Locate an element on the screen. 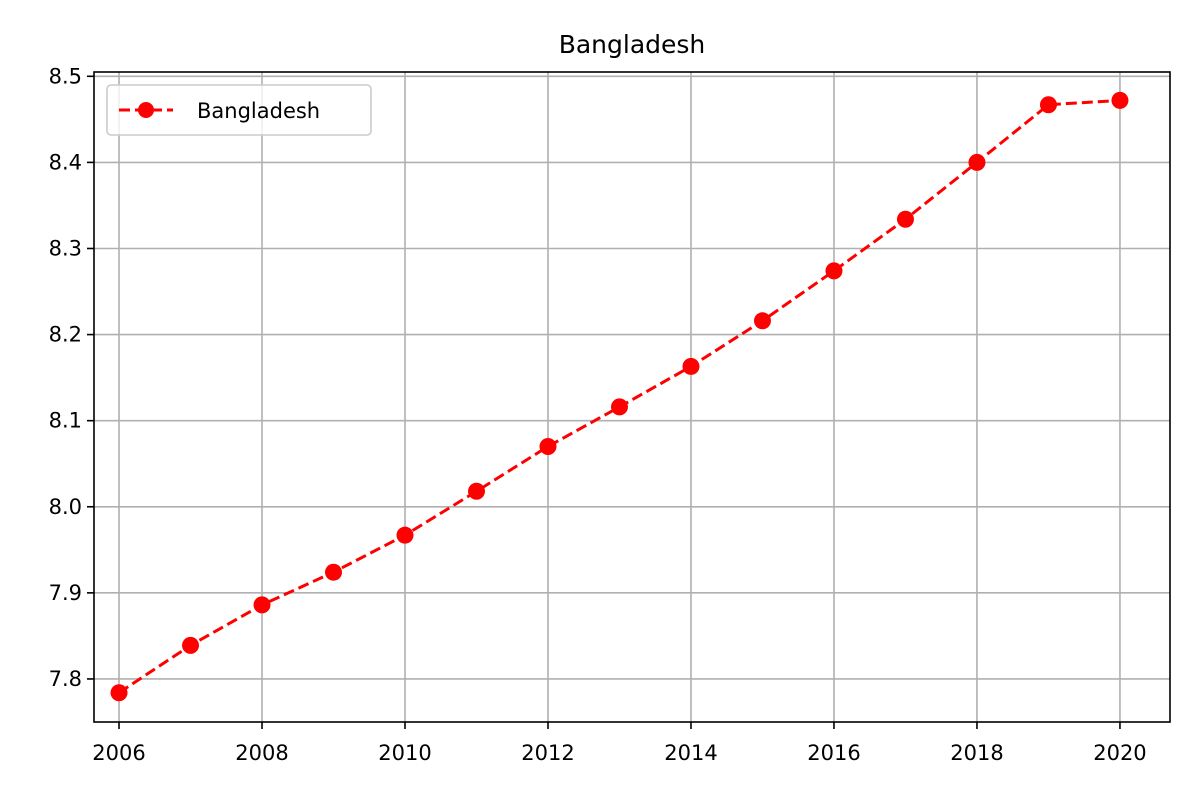 The height and width of the screenshot is (800, 1200). legend-box is located at coordinates (239, 110).